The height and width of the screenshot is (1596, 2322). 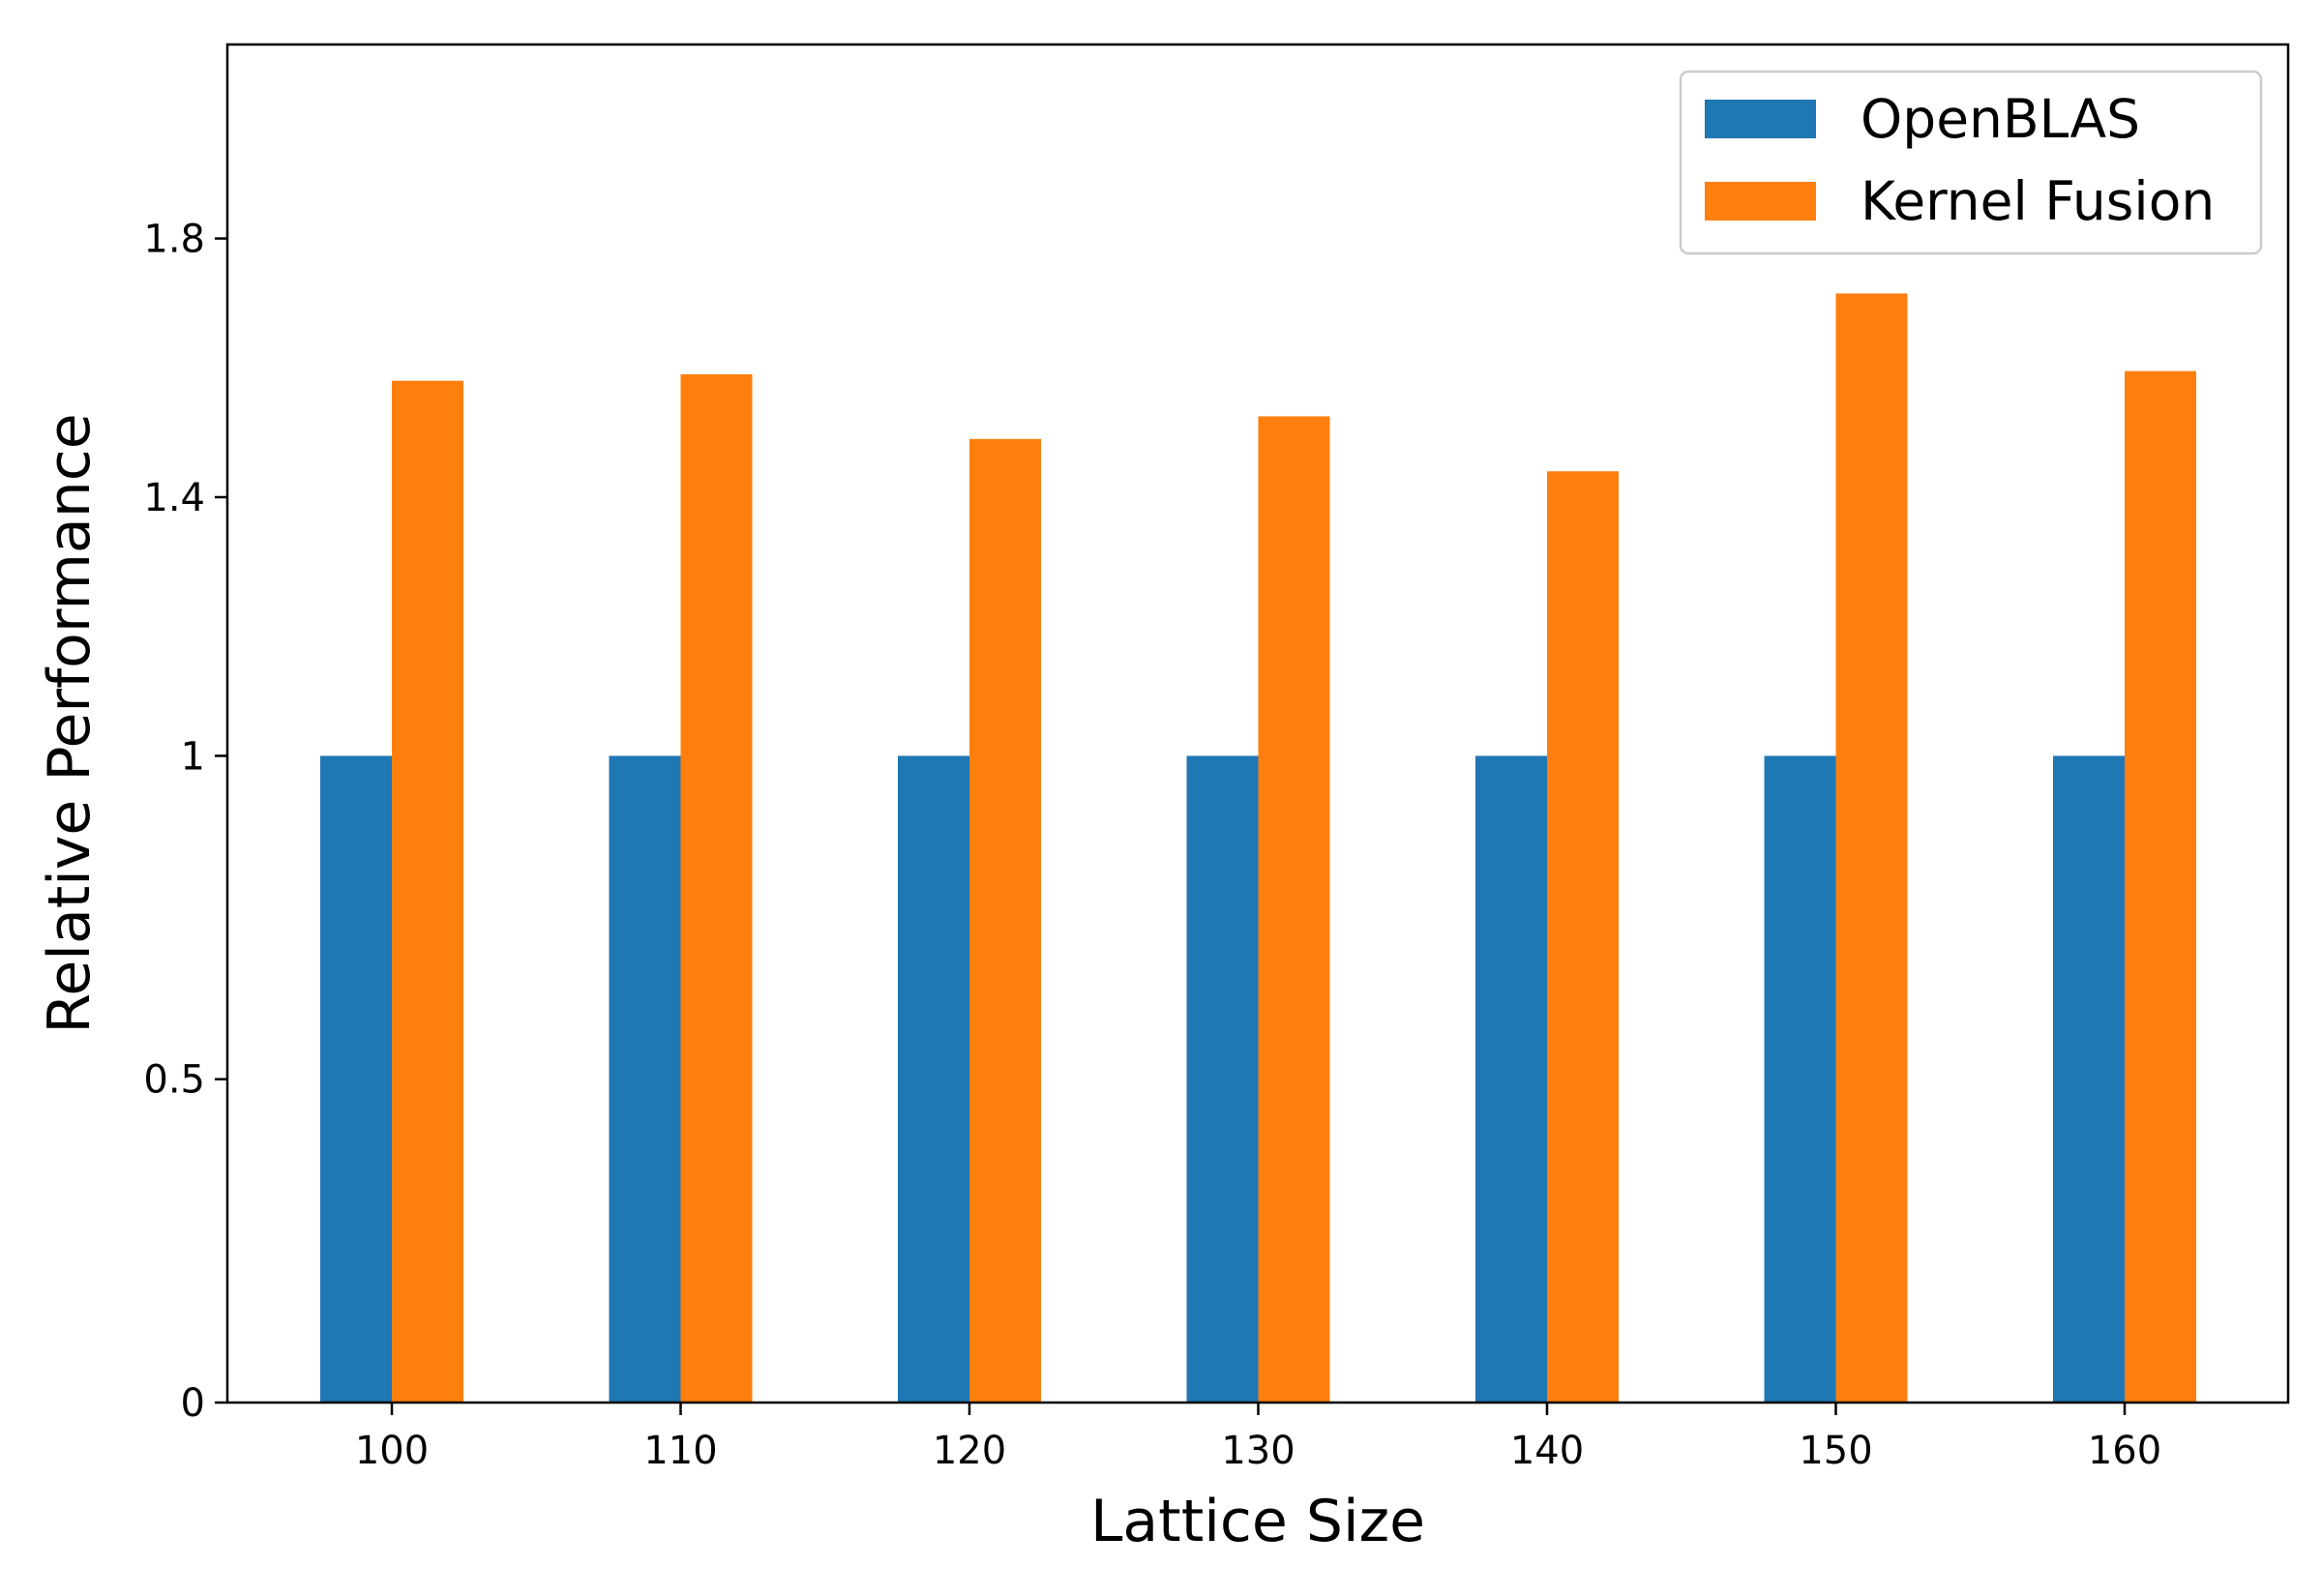 I want to click on legend: OpenBLAS Kernel Fusion, so click(x=1971, y=162).